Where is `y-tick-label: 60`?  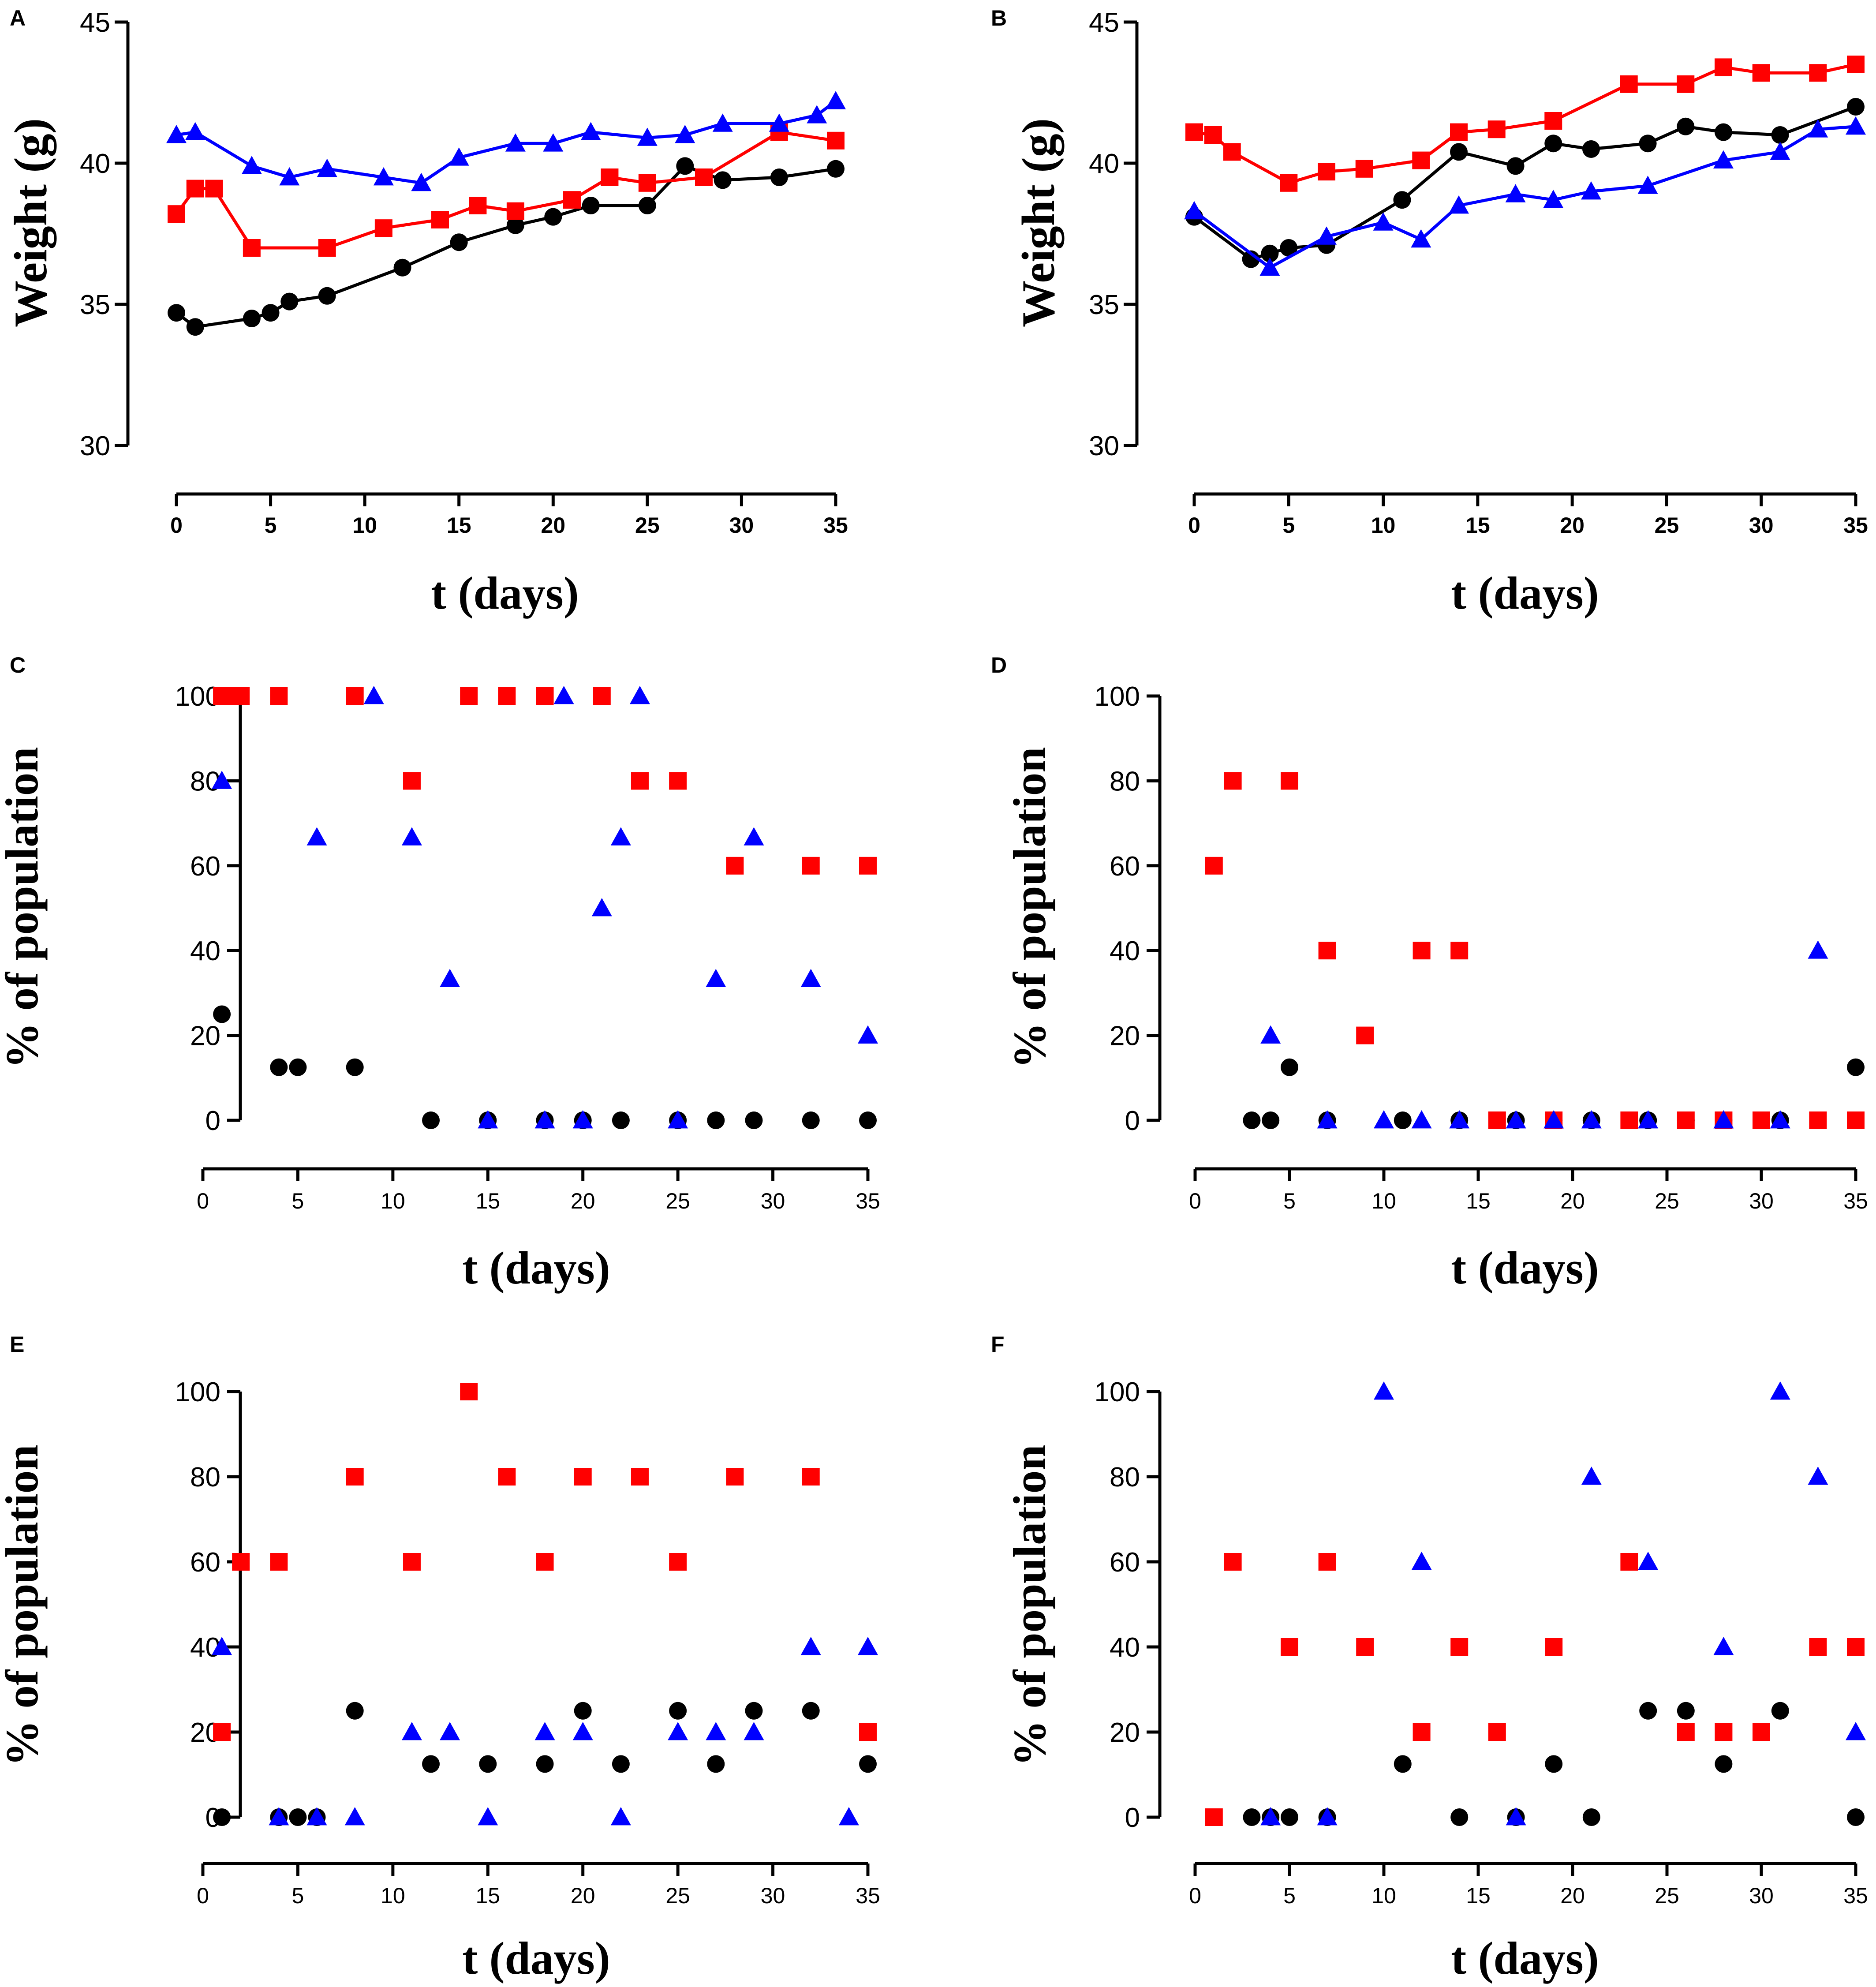 y-tick-label: 60 is located at coordinates (1125, 1562).